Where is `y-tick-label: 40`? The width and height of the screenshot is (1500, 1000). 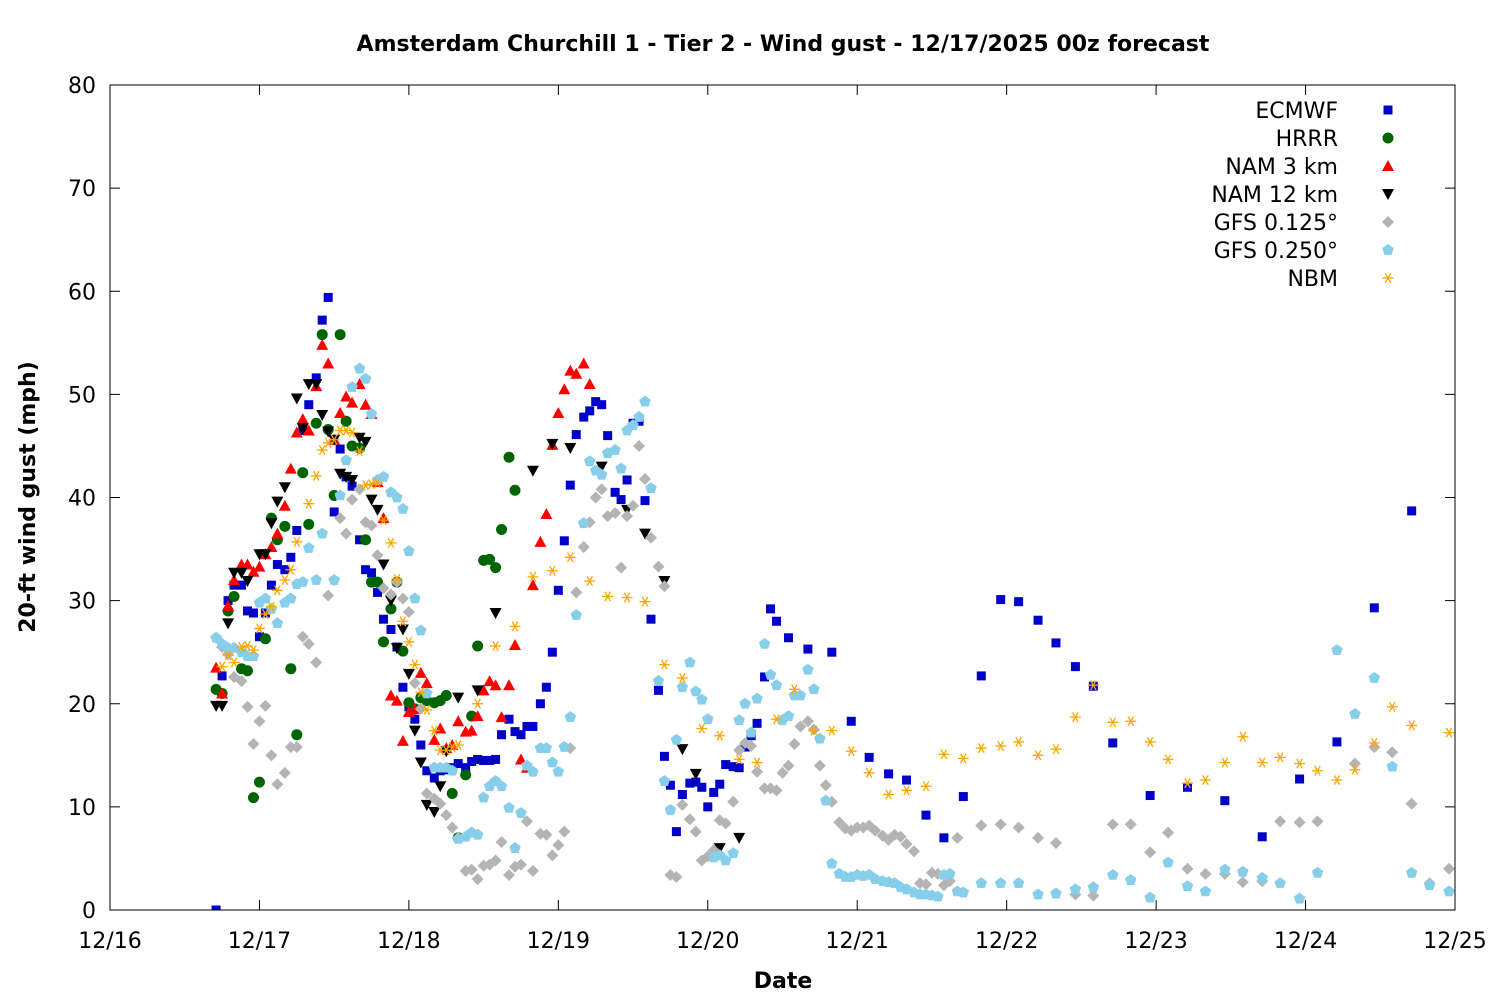 y-tick-label: 40 is located at coordinates (82, 499).